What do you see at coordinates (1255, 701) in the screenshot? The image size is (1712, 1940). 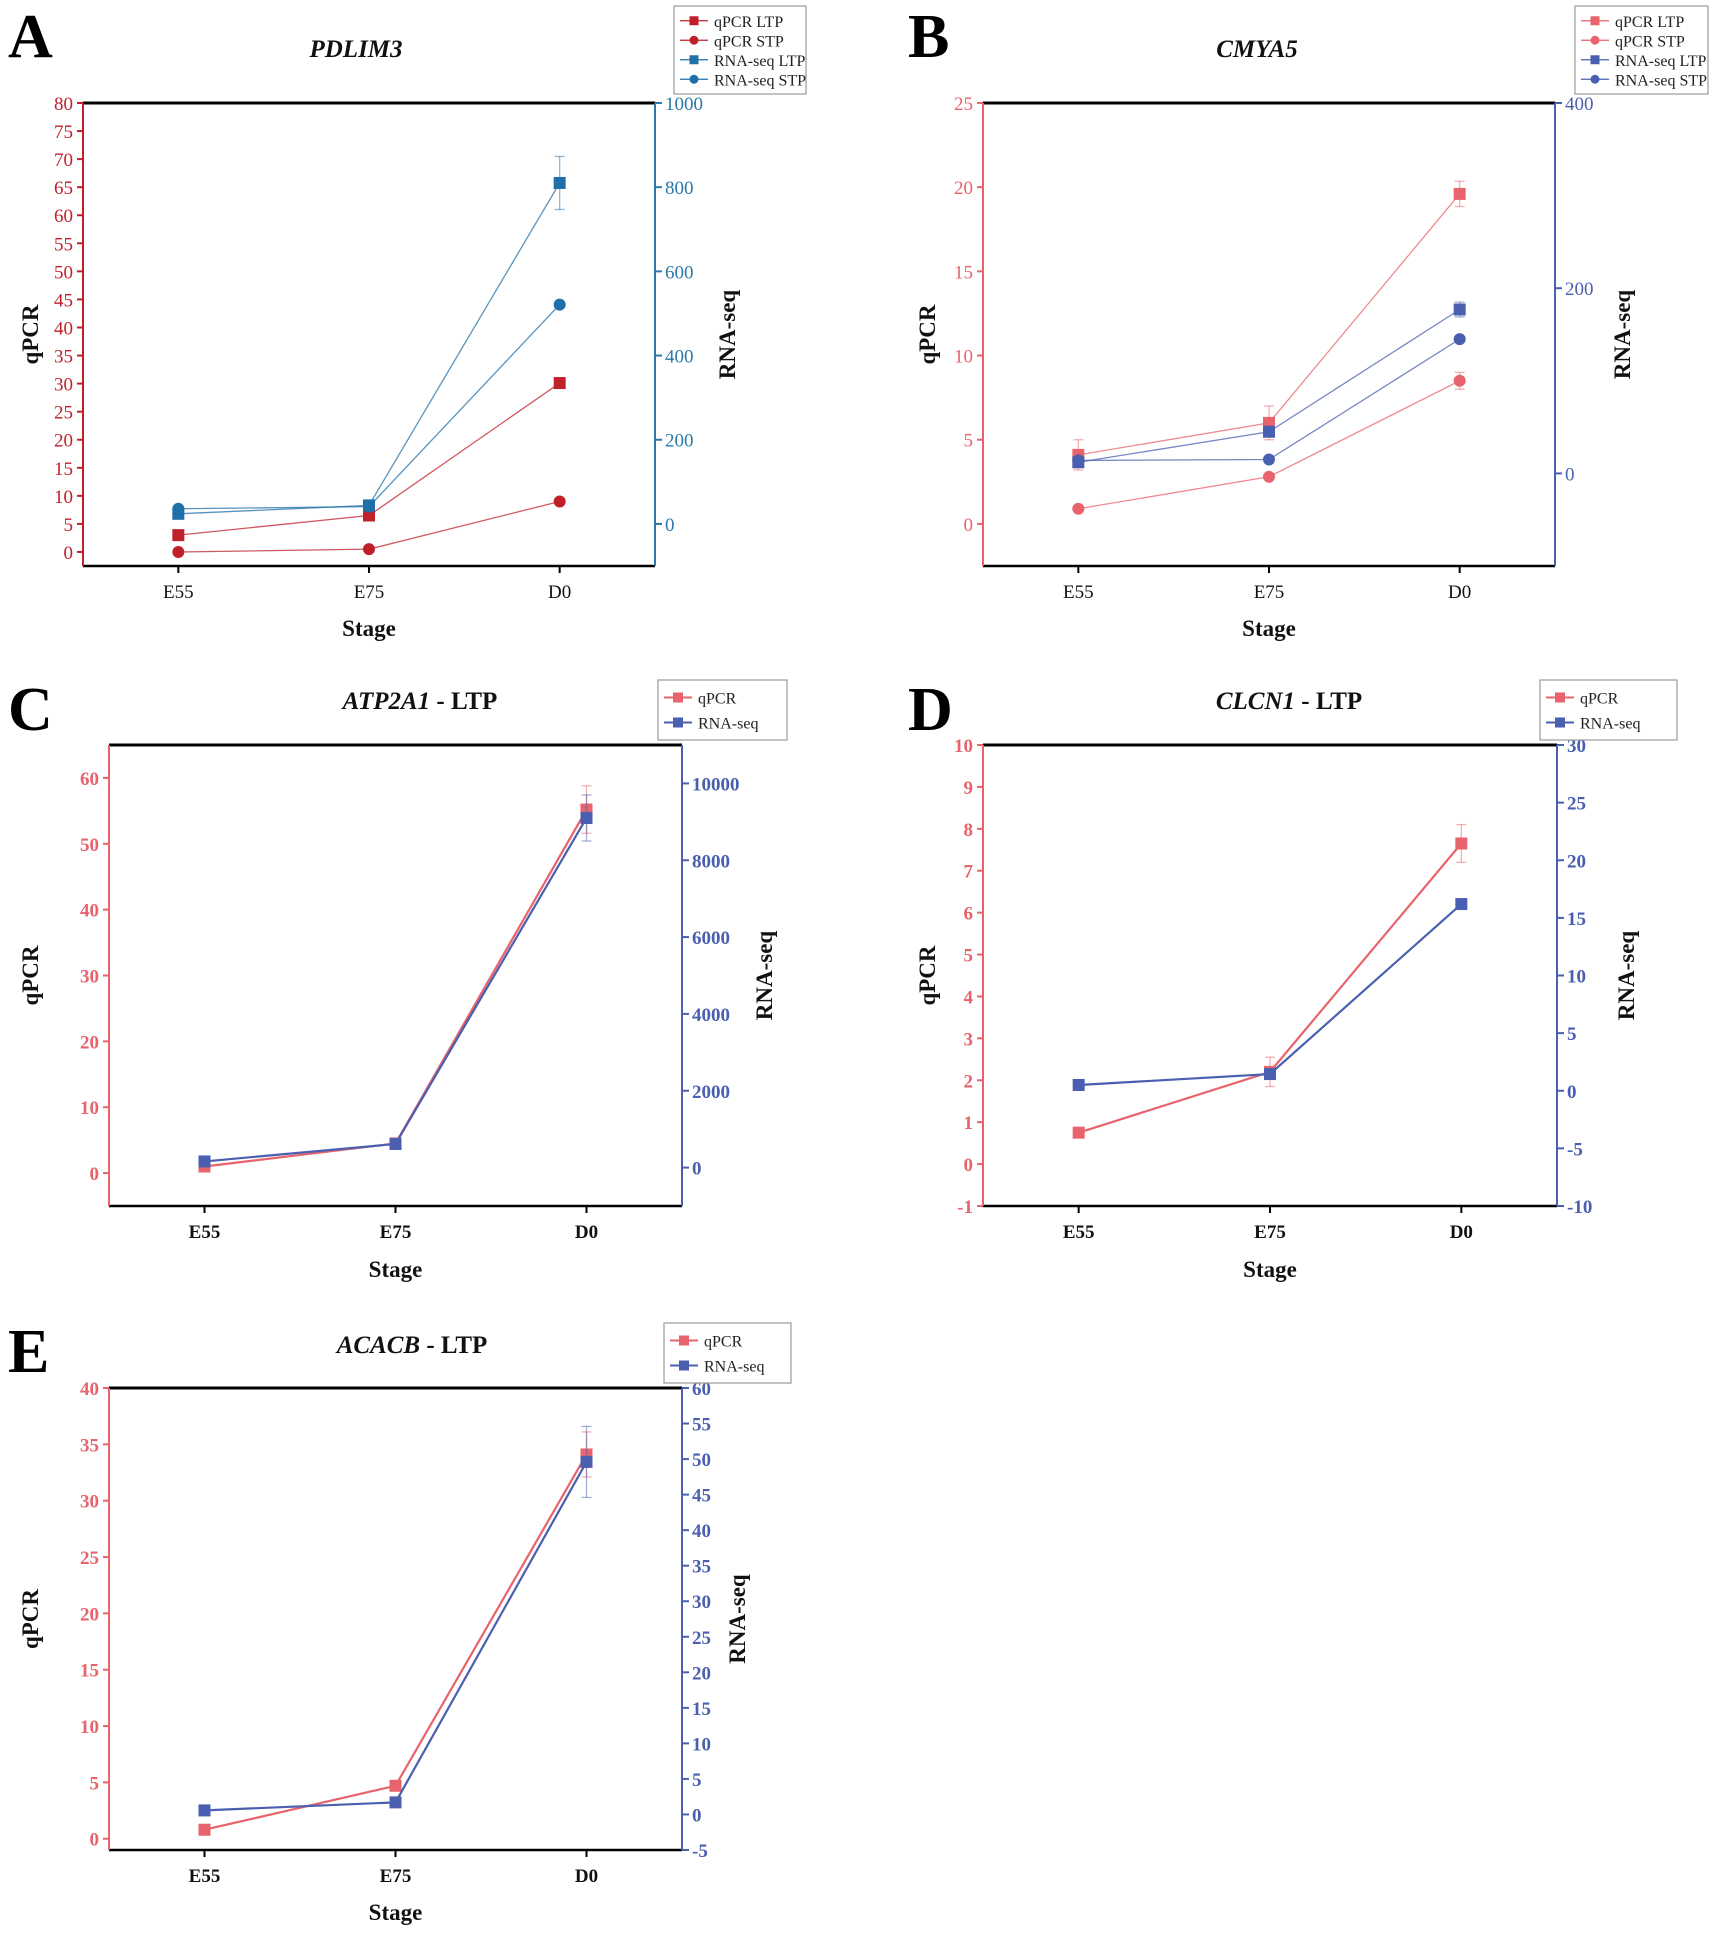 I see `title-gene: CLCN1` at bounding box center [1255, 701].